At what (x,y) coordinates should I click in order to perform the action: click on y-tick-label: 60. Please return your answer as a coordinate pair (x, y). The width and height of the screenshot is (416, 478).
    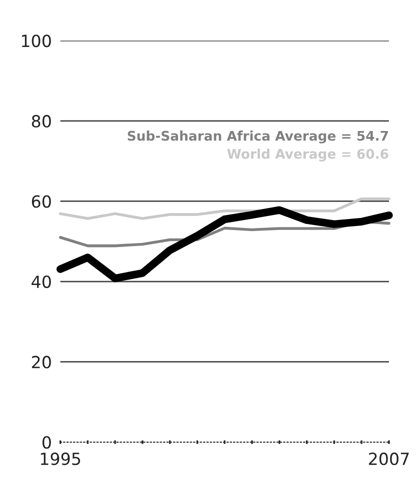
    Looking at the image, I should click on (41, 201).